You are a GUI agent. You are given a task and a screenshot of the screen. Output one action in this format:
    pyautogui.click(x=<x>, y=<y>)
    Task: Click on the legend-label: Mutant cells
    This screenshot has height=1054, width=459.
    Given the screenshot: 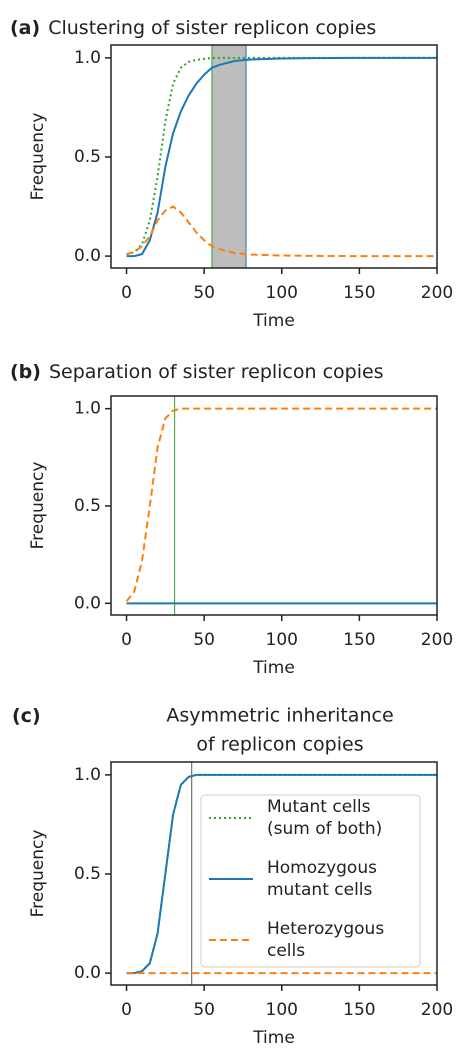 What is the action you would take?
    pyautogui.click(x=319, y=807)
    